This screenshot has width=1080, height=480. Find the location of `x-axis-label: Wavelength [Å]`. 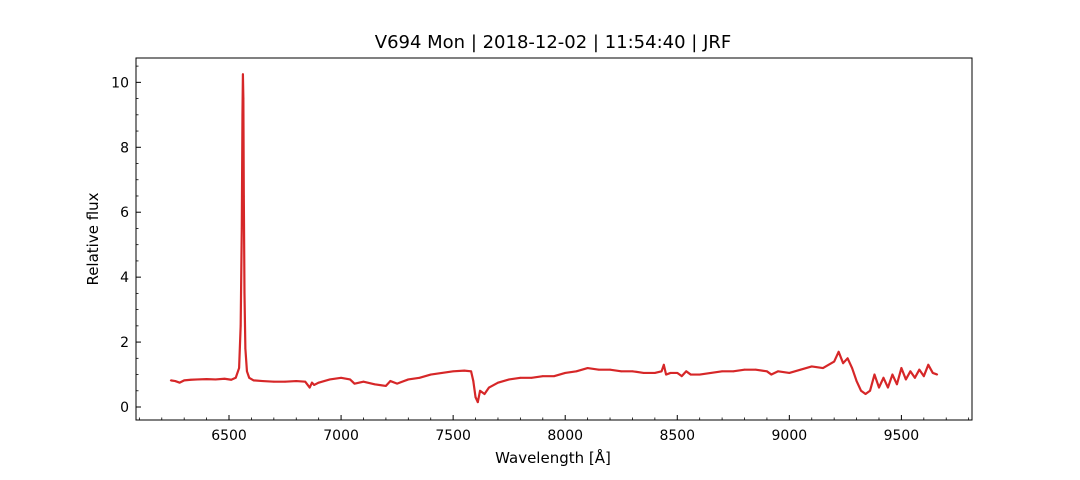

x-axis-label: Wavelength [Å] is located at coordinates (553, 457).